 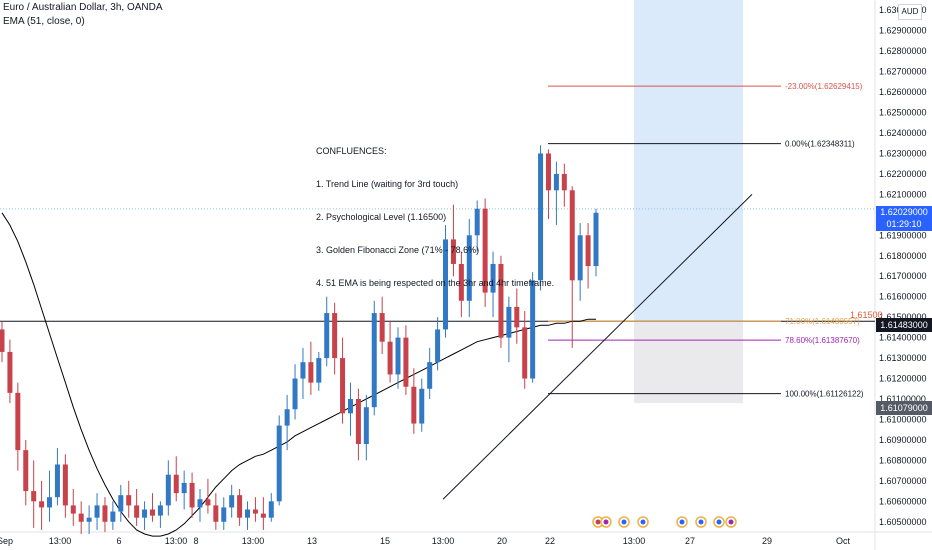 I want to click on price-tick-label: 1.62200000, so click(x=903, y=174).